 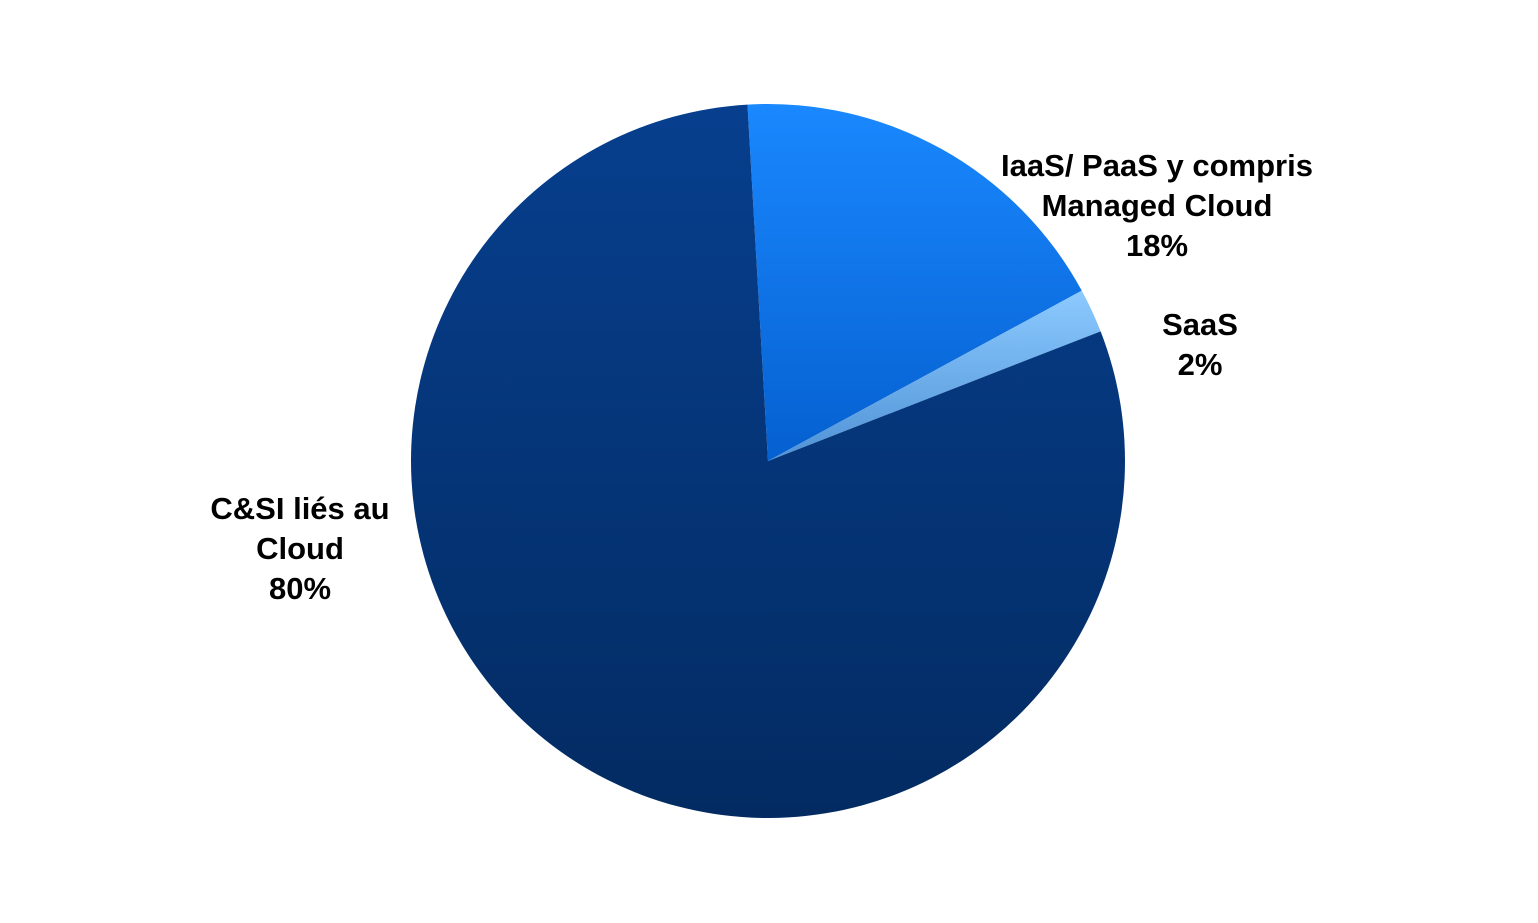 I want to click on slice-name-line: Cloud, so click(x=300, y=548).